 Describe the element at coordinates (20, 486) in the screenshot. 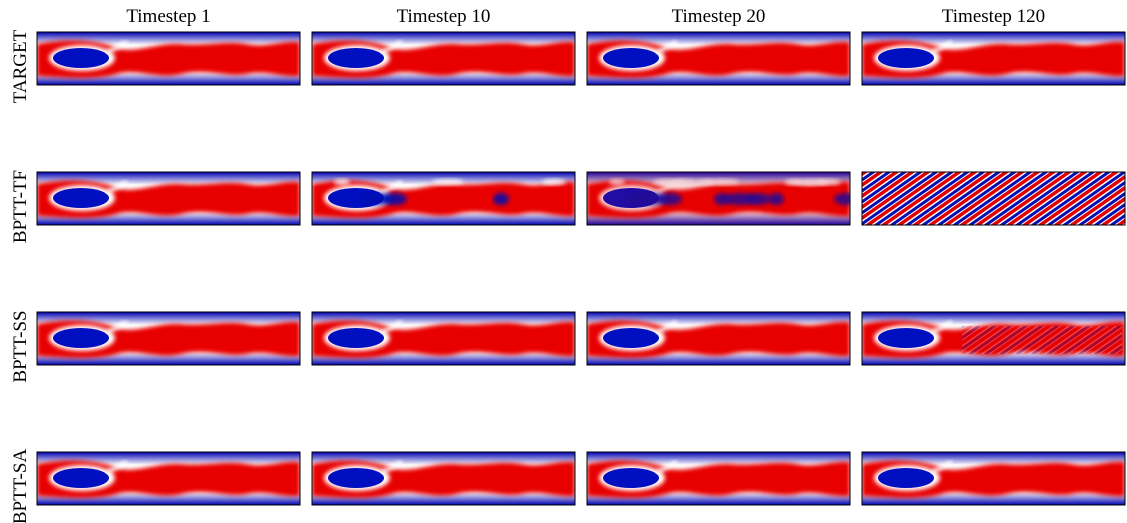

I see `row-label: BPTT-SA` at that location.